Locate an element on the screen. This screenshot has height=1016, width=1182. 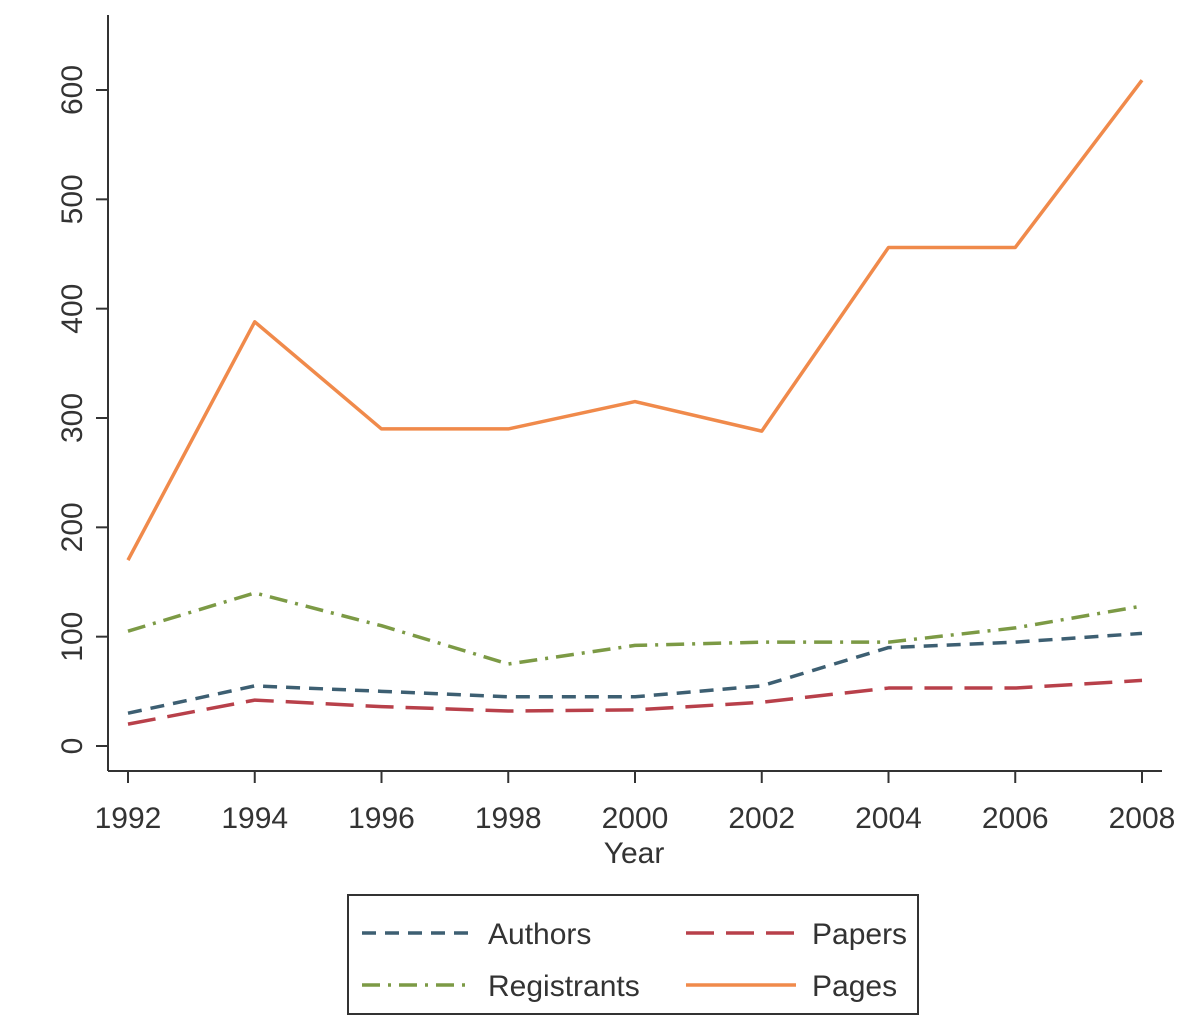
x-axis-title: Year is located at coordinates (634, 853).